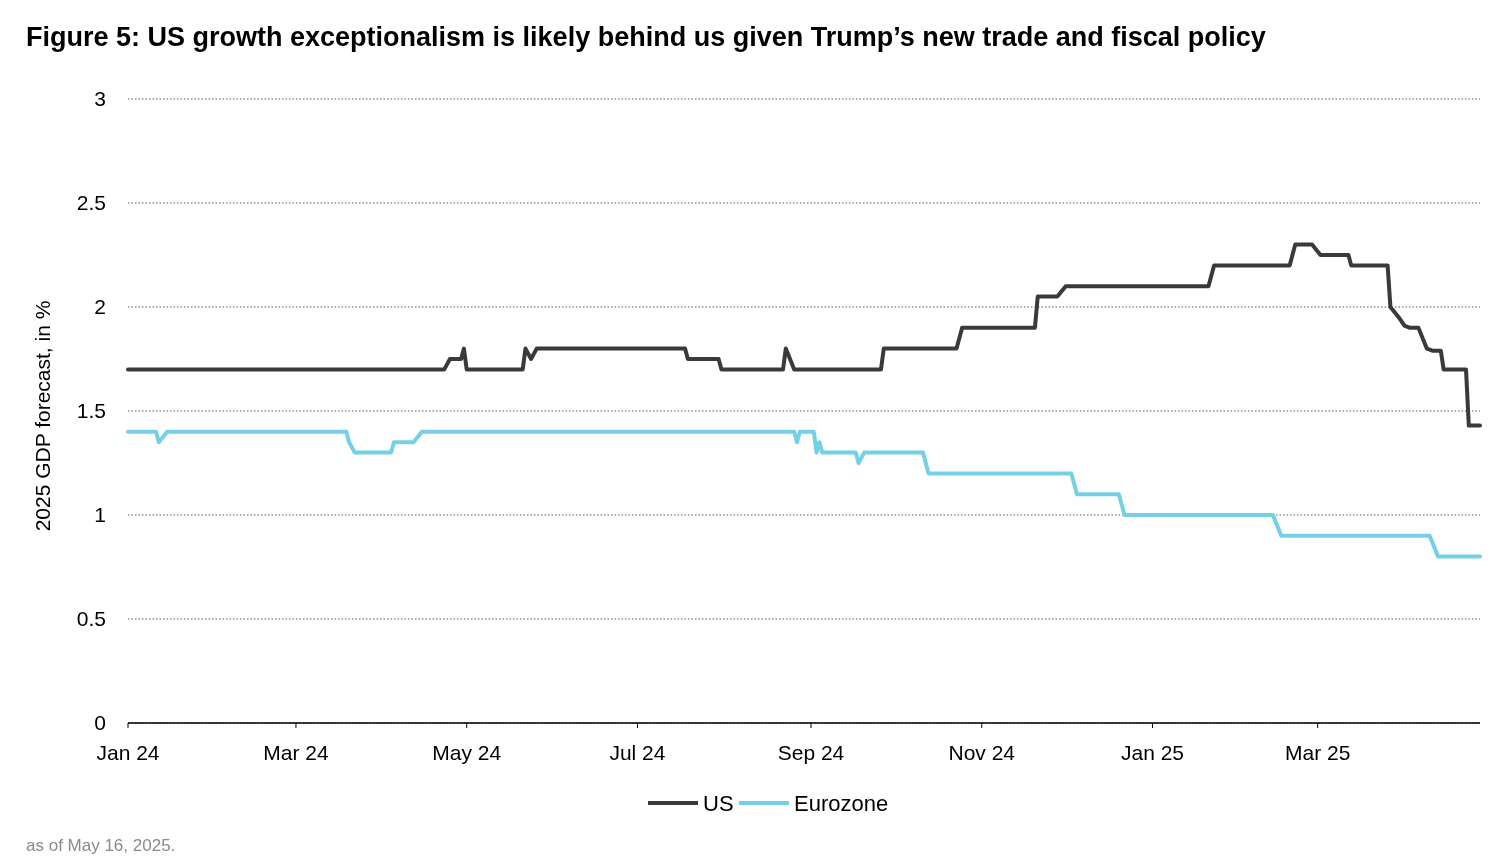 The height and width of the screenshot is (862, 1500). I want to click on legend-label: US, so click(718, 803).